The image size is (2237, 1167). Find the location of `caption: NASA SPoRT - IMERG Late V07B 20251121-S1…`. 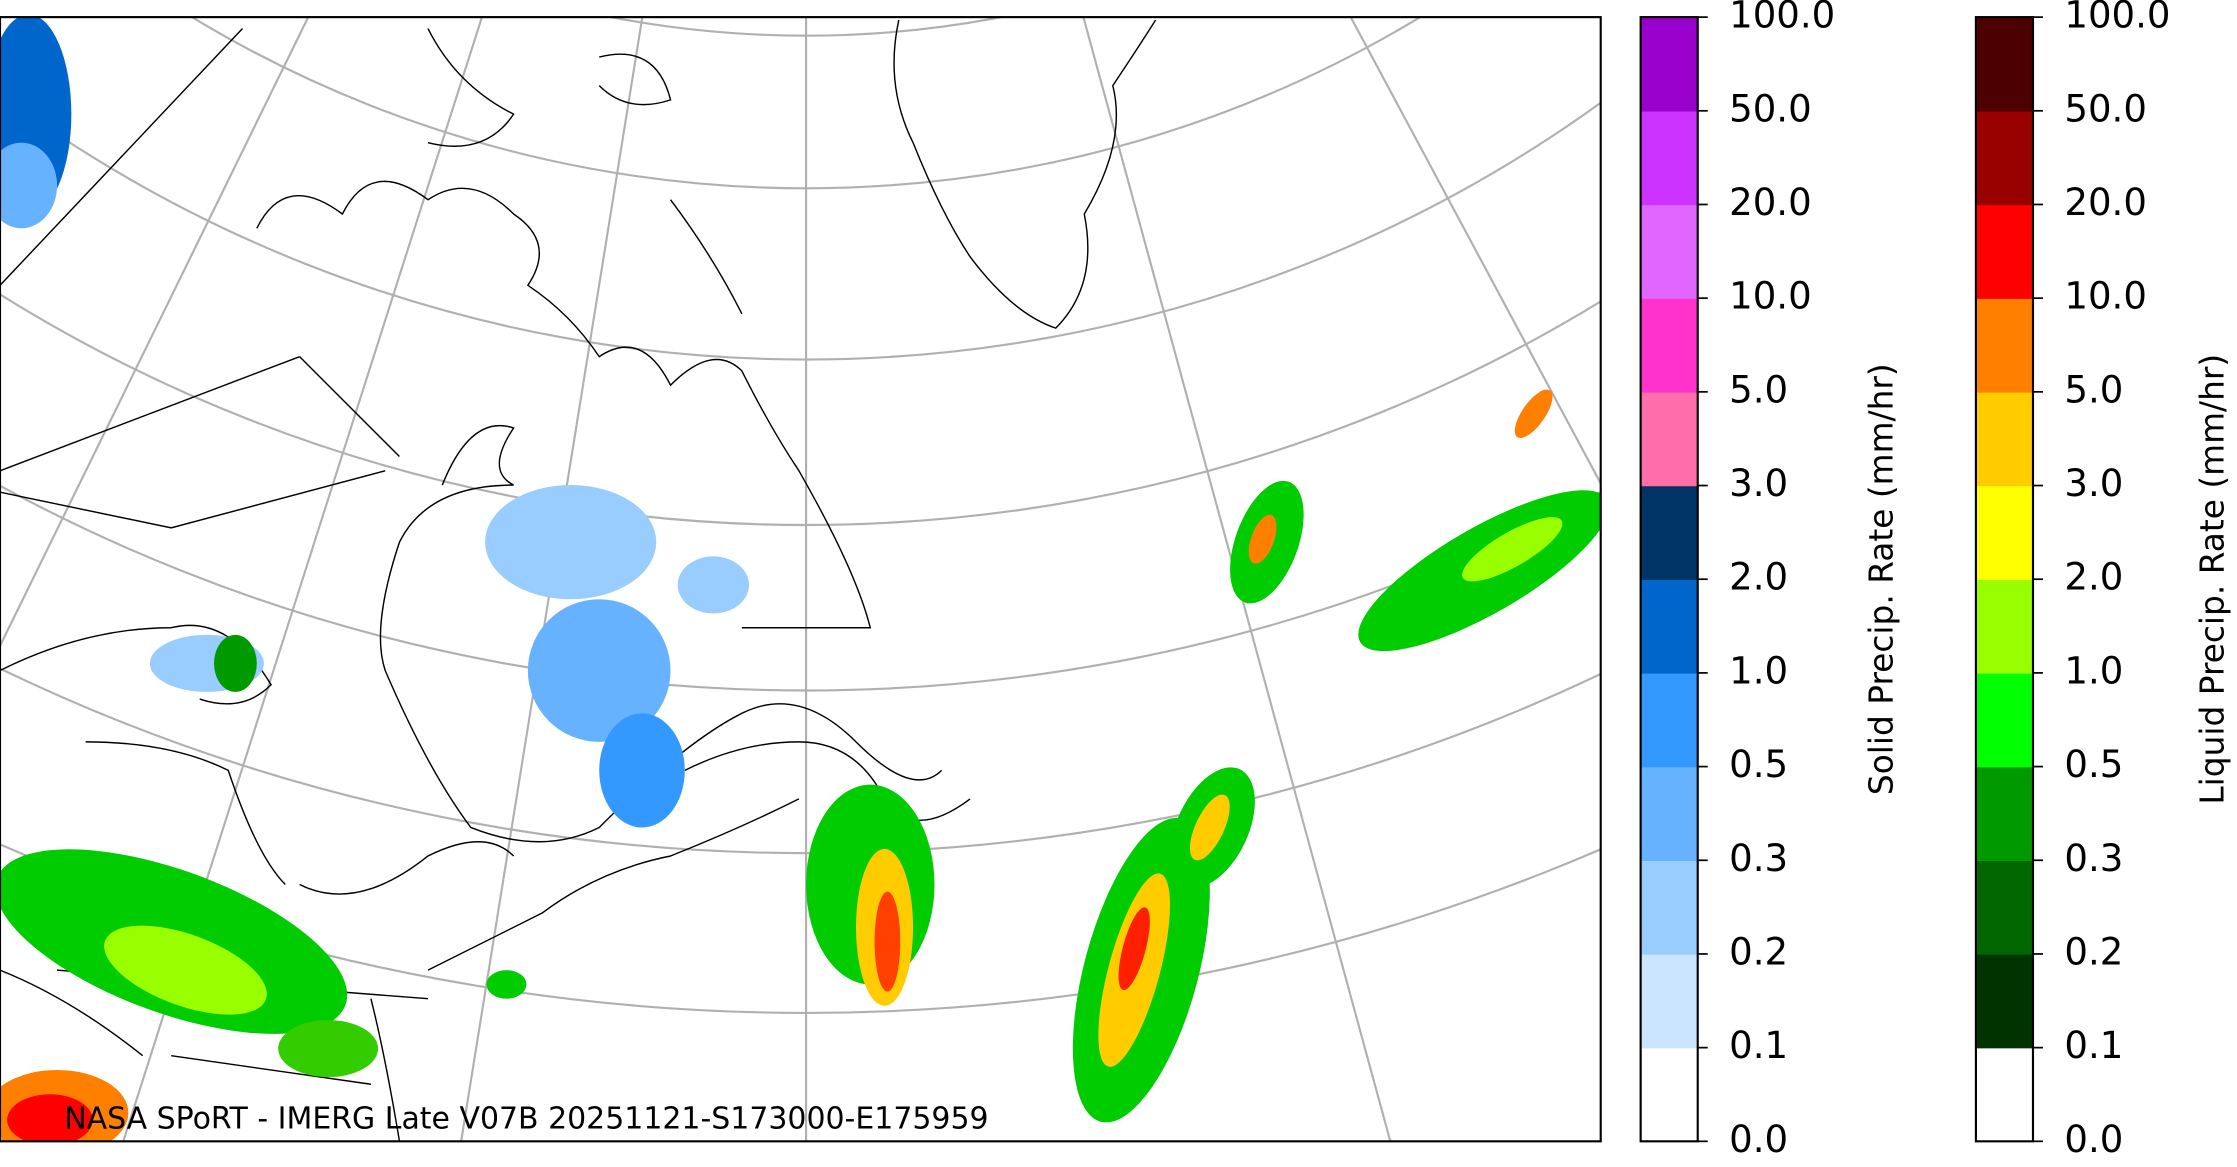

caption: NASA SPoRT - IMERG Late V07B 20251121-S1… is located at coordinates (526, 1118).